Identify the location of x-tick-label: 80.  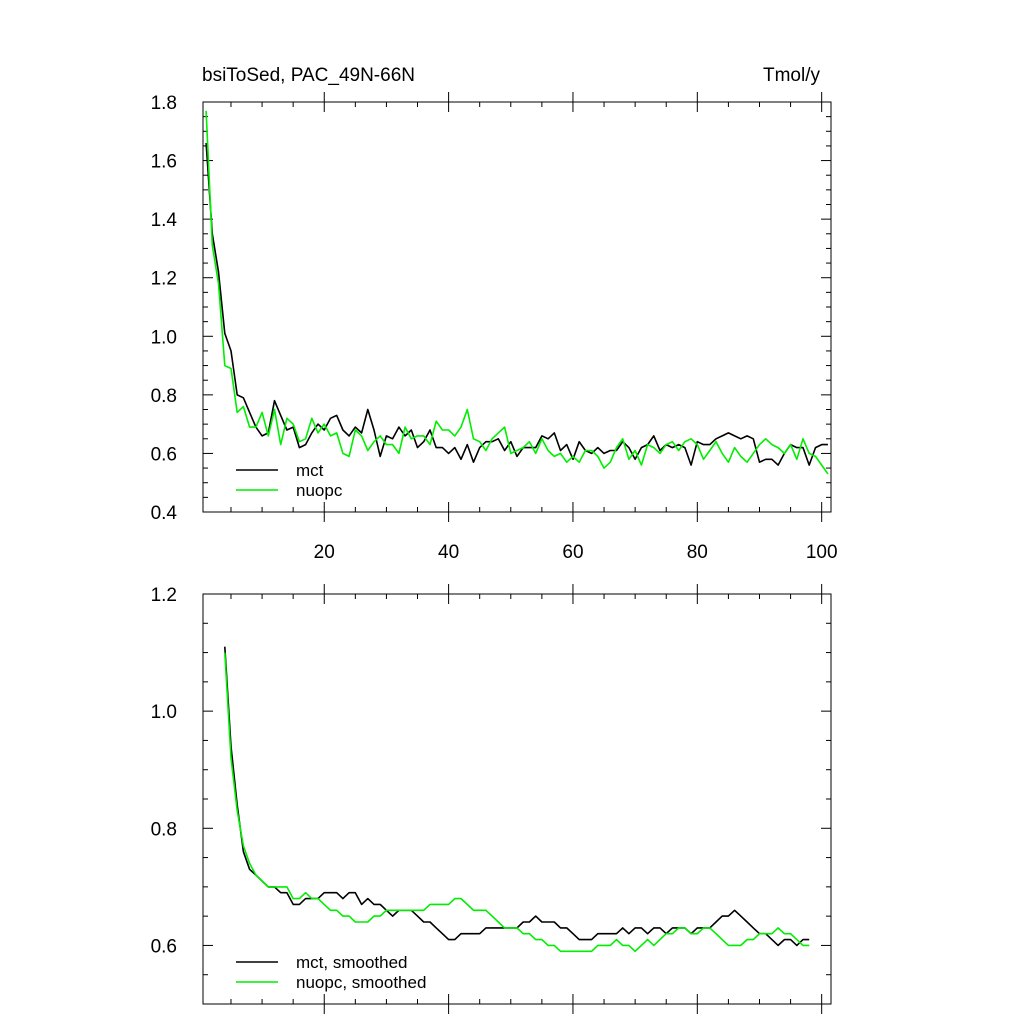
(697, 552).